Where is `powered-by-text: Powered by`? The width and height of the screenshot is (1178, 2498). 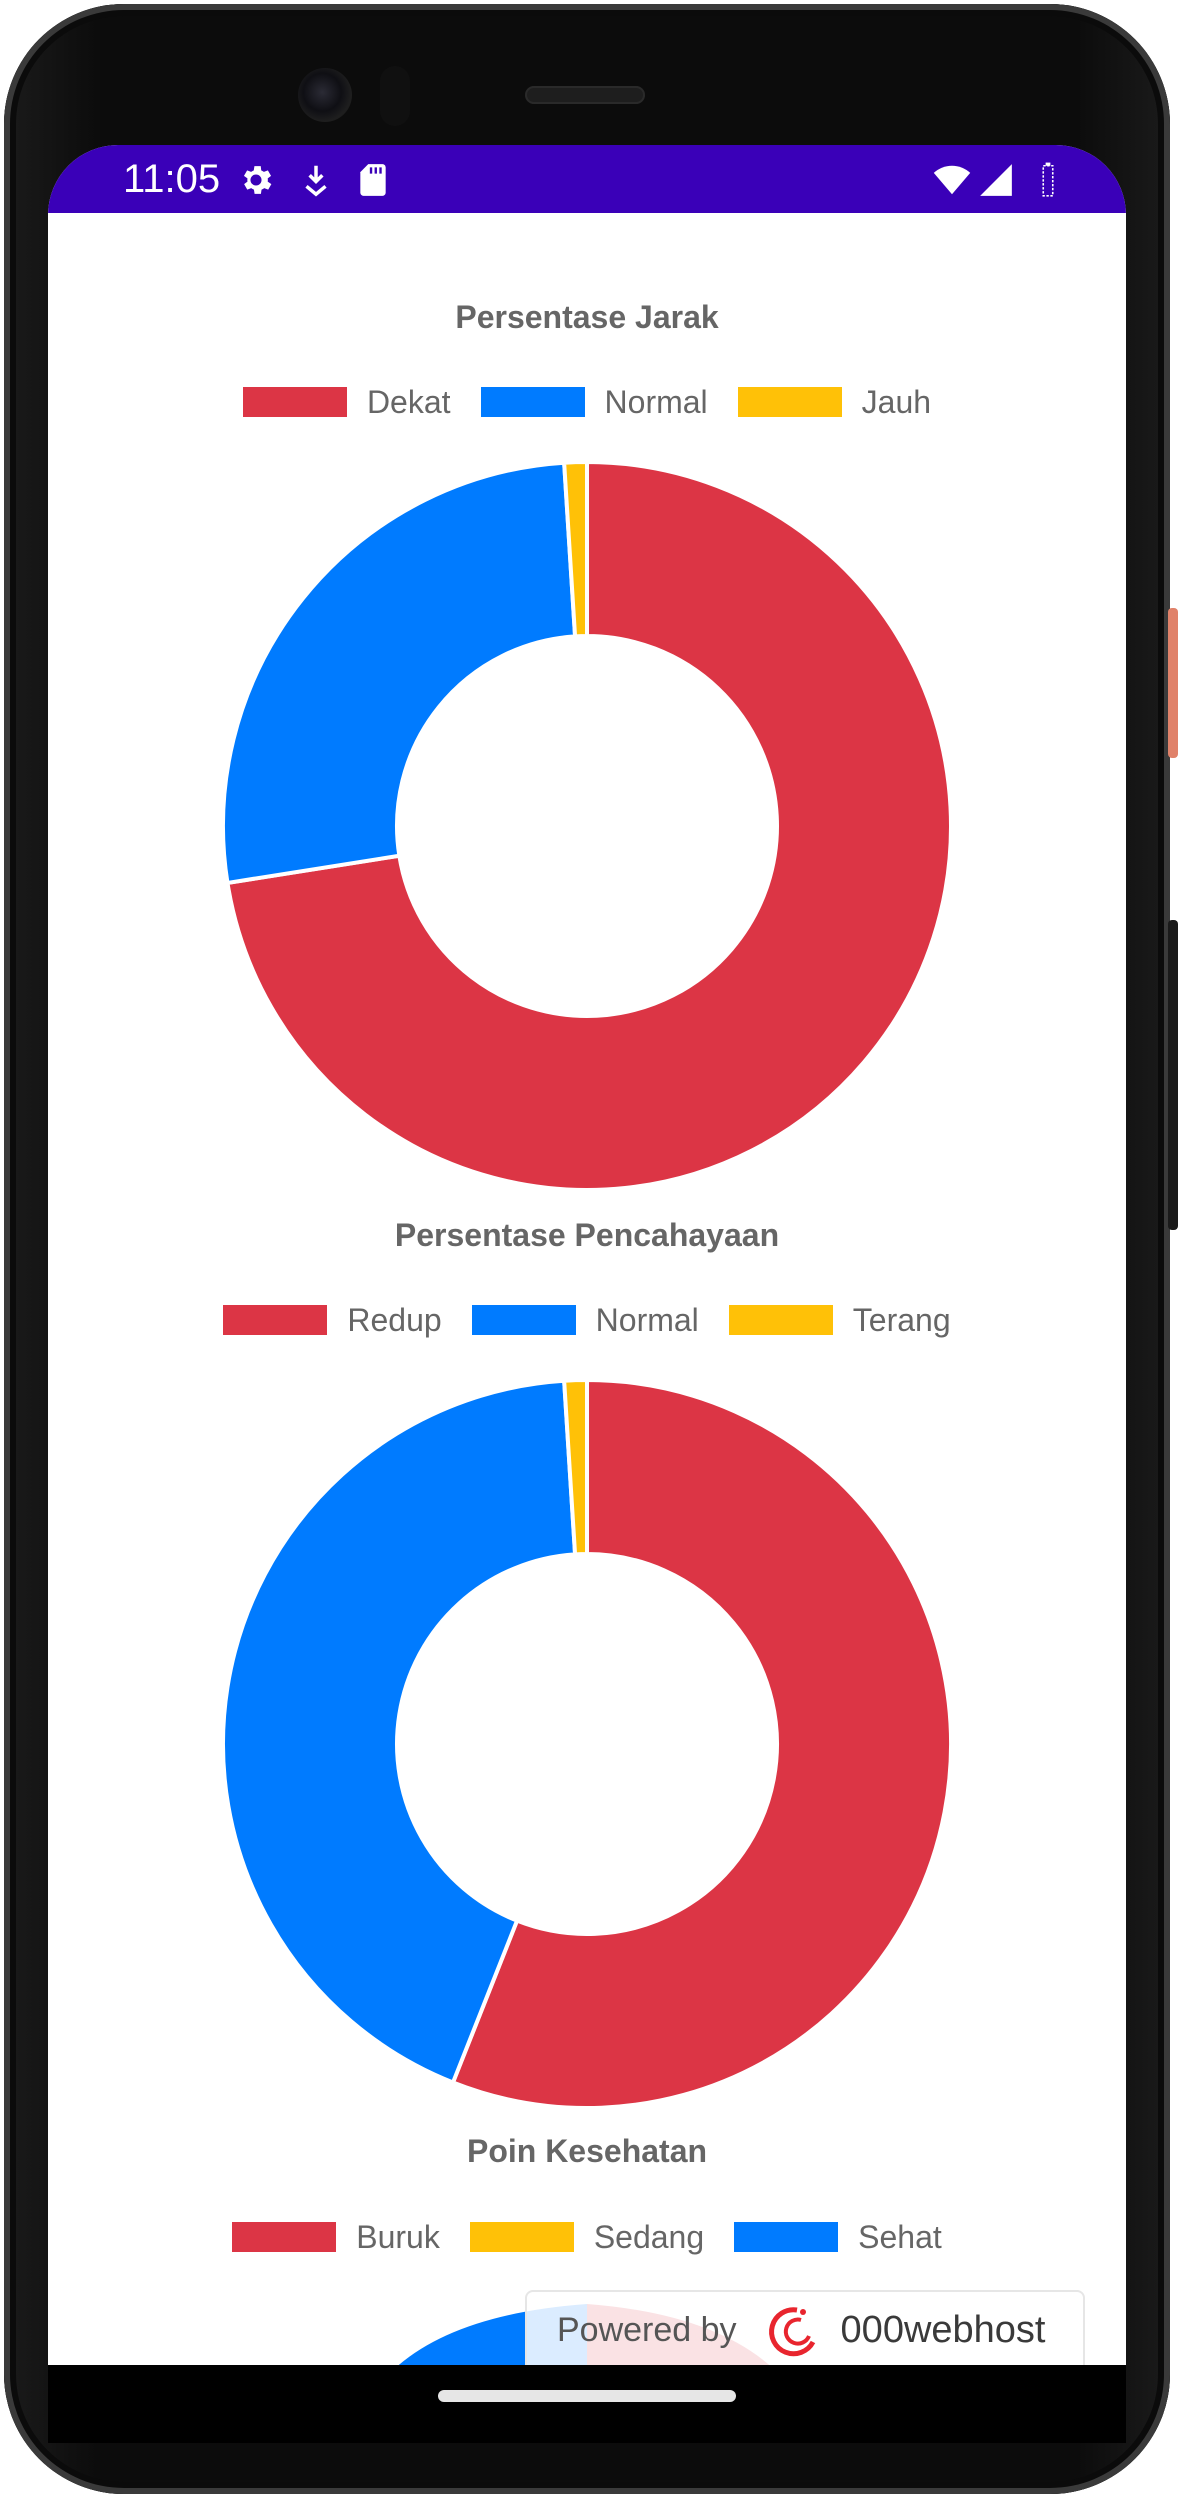
powered-by-text: Powered by is located at coordinates (647, 2329).